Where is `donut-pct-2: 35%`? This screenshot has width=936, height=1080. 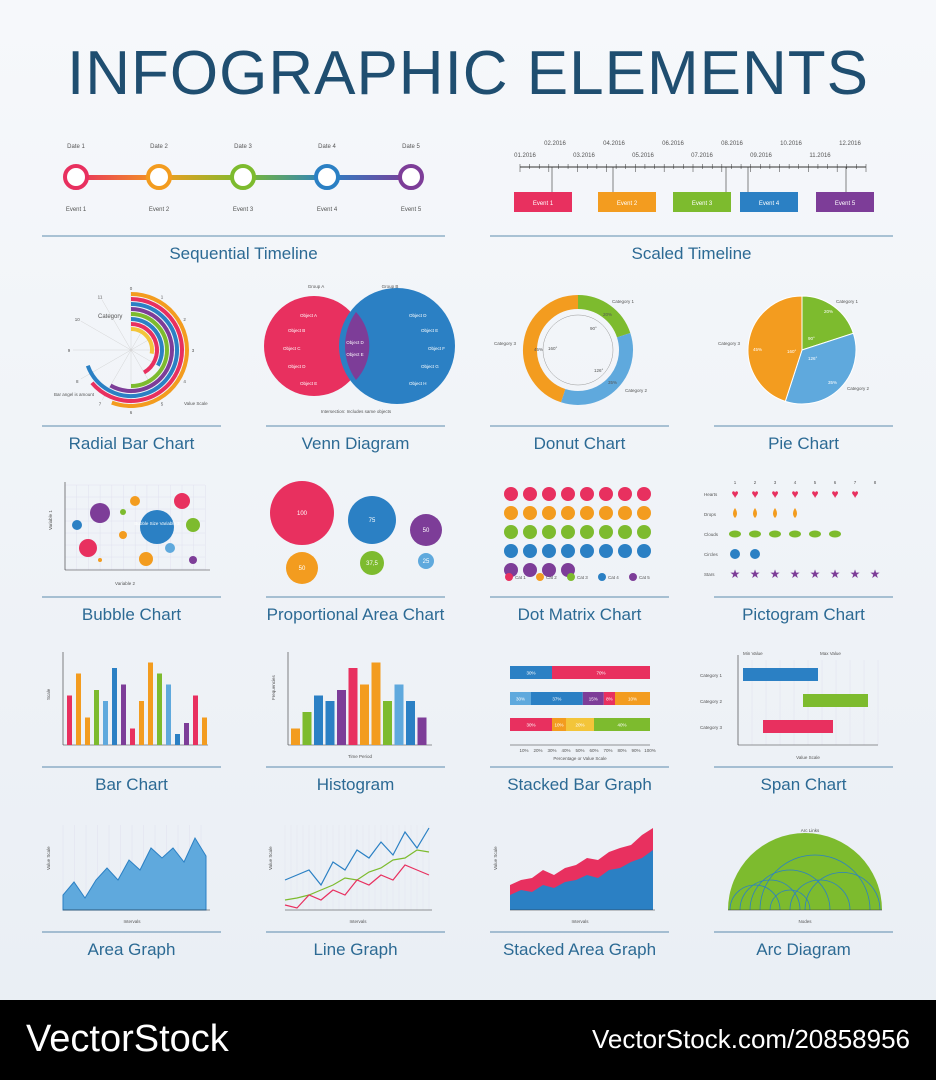
donut-pct-2: 35% is located at coordinates (612, 382).